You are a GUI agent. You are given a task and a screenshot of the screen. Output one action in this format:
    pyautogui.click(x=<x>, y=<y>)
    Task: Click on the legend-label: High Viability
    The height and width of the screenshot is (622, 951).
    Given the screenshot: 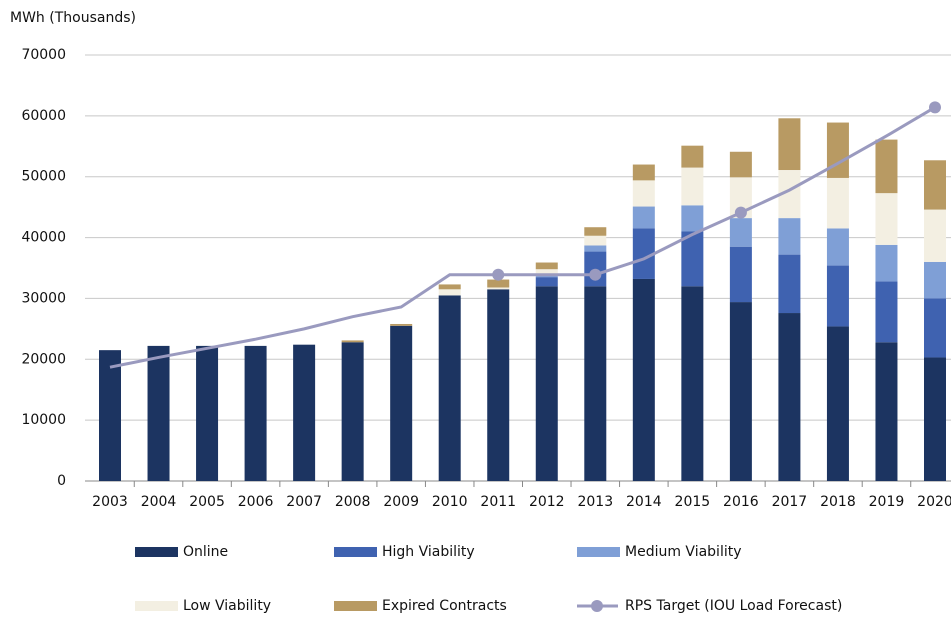 What is the action you would take?
    pyautogui.click(x=428, y=552)
    